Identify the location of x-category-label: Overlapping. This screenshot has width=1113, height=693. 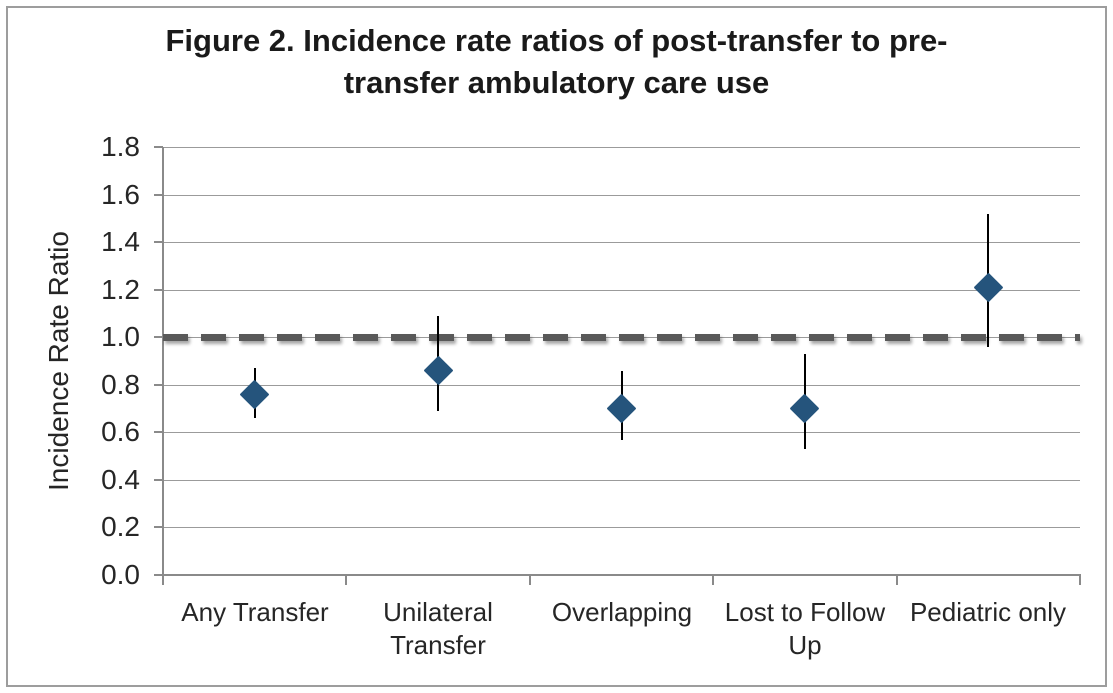
(622, 612).